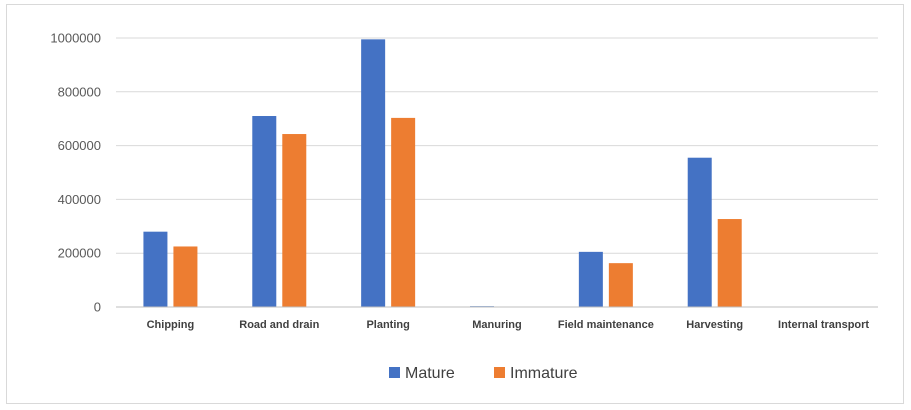 The width and height of the screenshot is (911, 410). I want to click on bar-immature-field-maintenance, so click(620, 285).